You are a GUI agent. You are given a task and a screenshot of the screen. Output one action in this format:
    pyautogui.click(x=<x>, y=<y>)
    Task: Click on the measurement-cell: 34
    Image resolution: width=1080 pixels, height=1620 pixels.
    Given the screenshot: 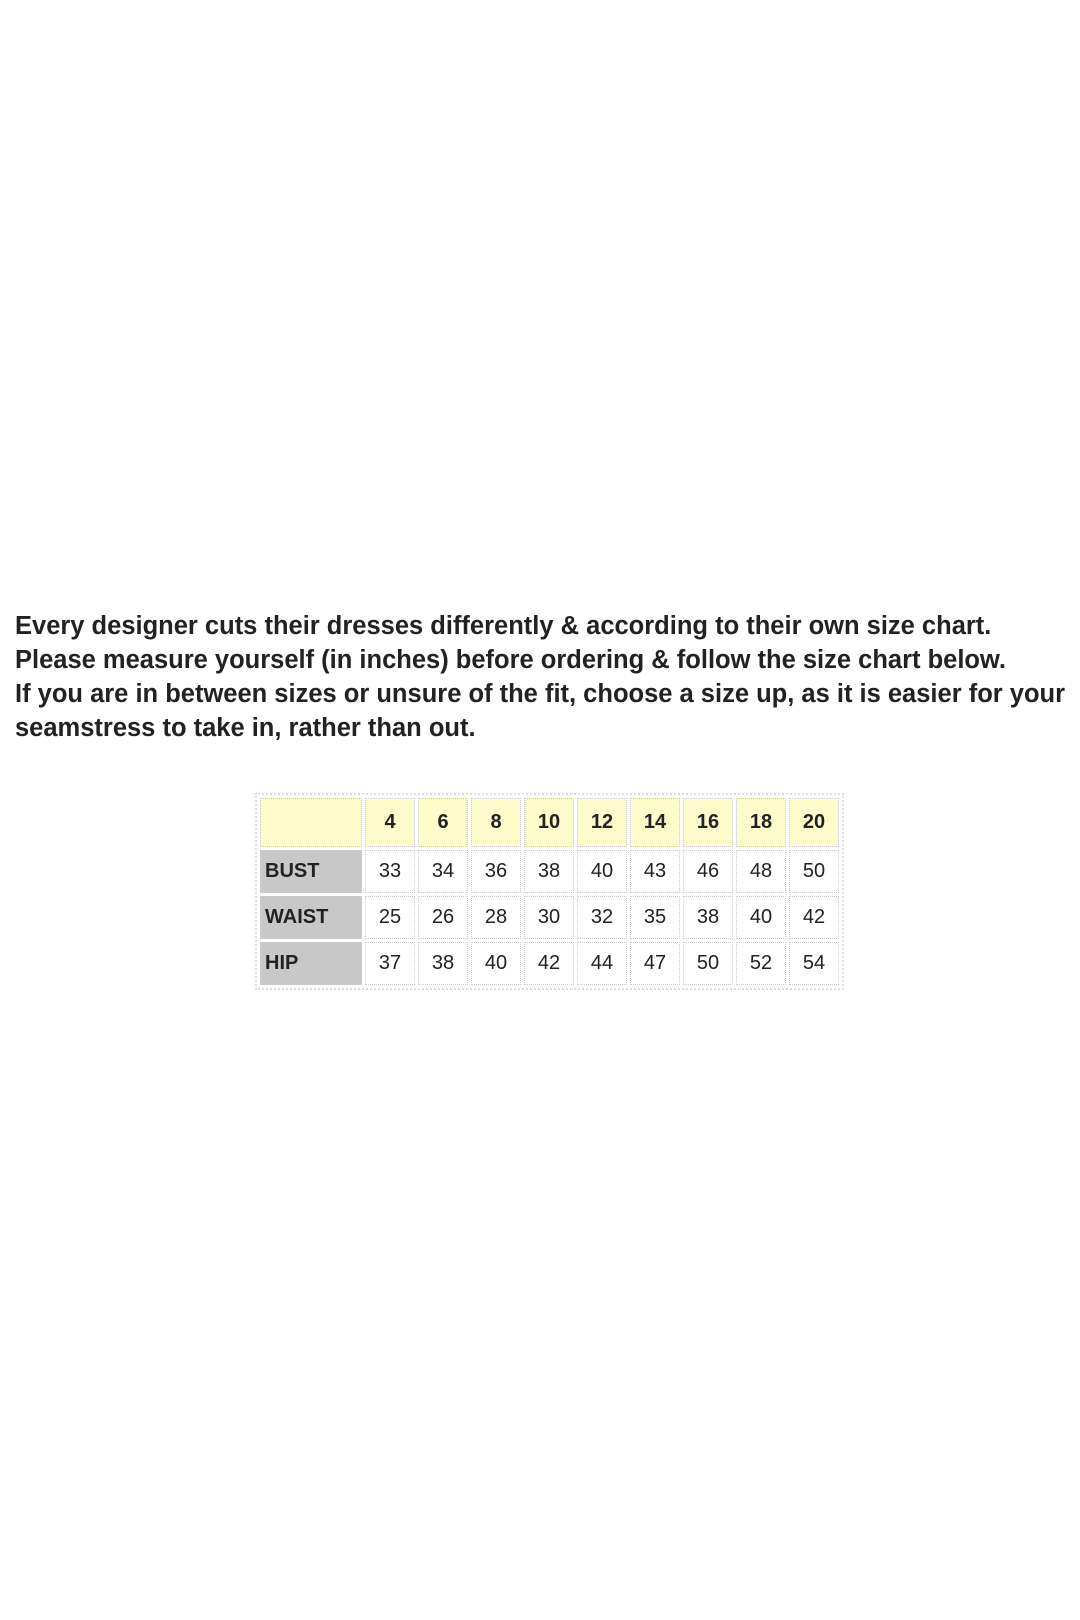 What is the action you would take?
    pyautogui.click(x=443, y=871)
    